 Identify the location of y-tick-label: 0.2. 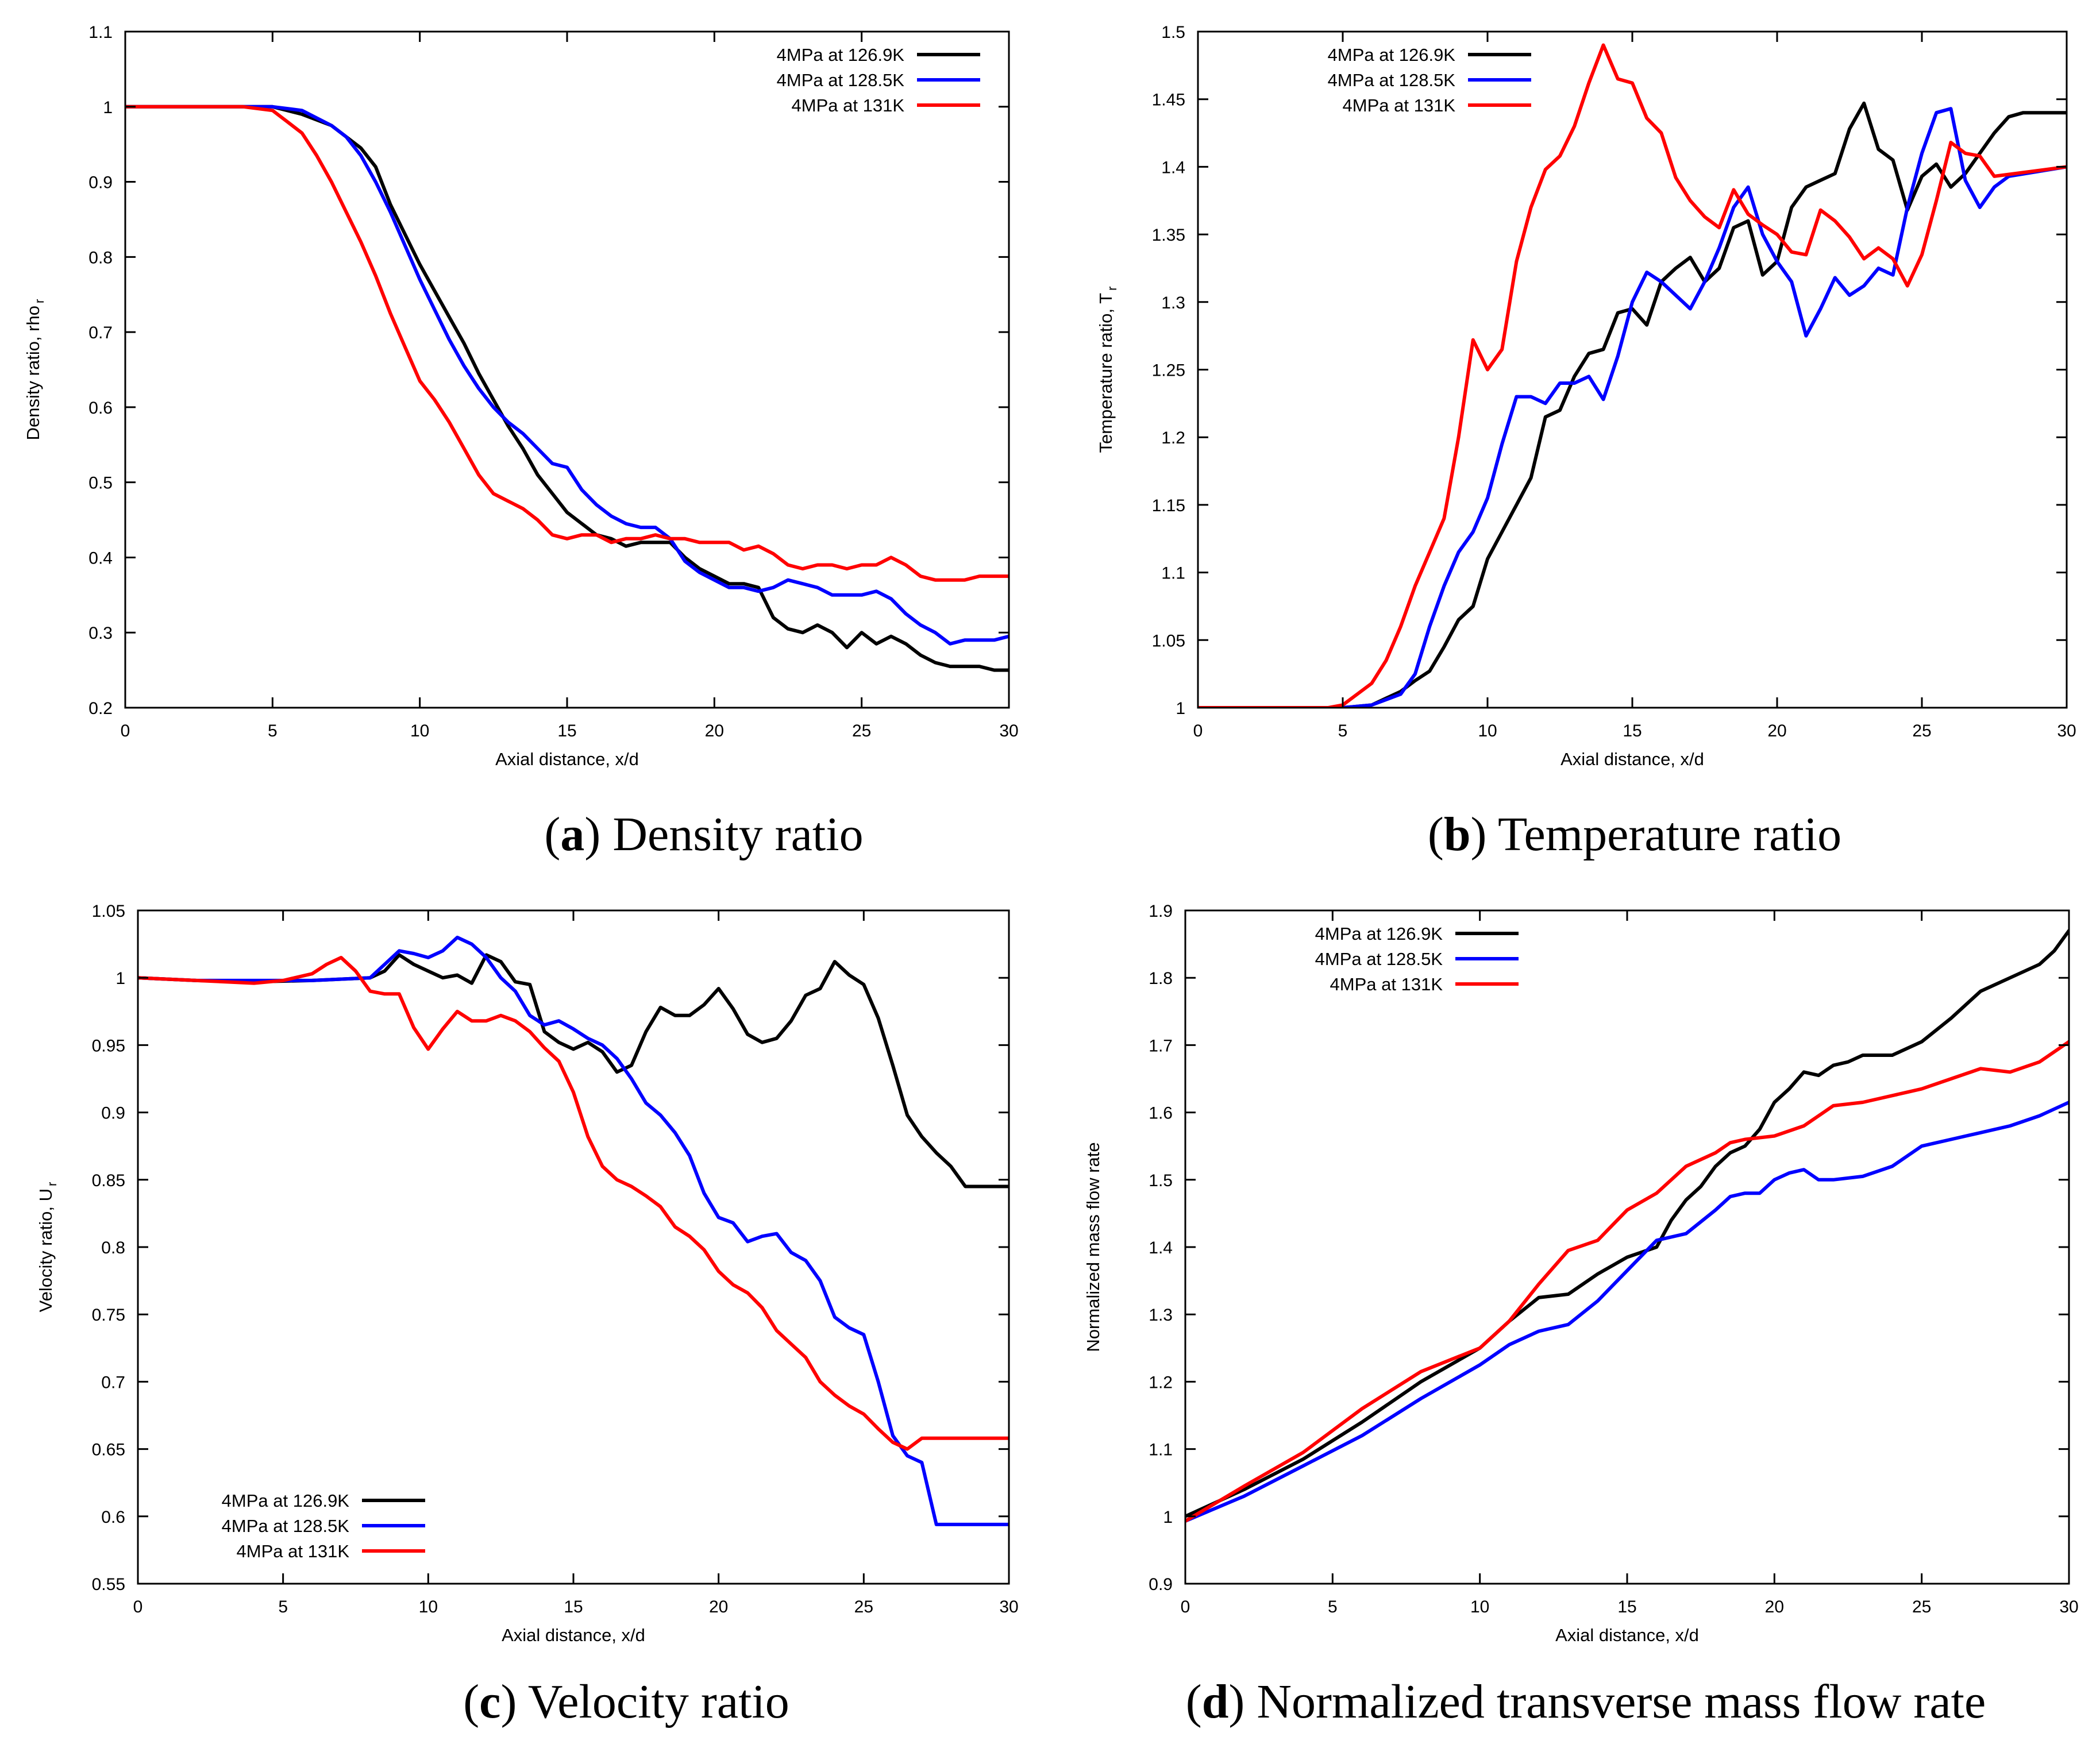
(101, 709).